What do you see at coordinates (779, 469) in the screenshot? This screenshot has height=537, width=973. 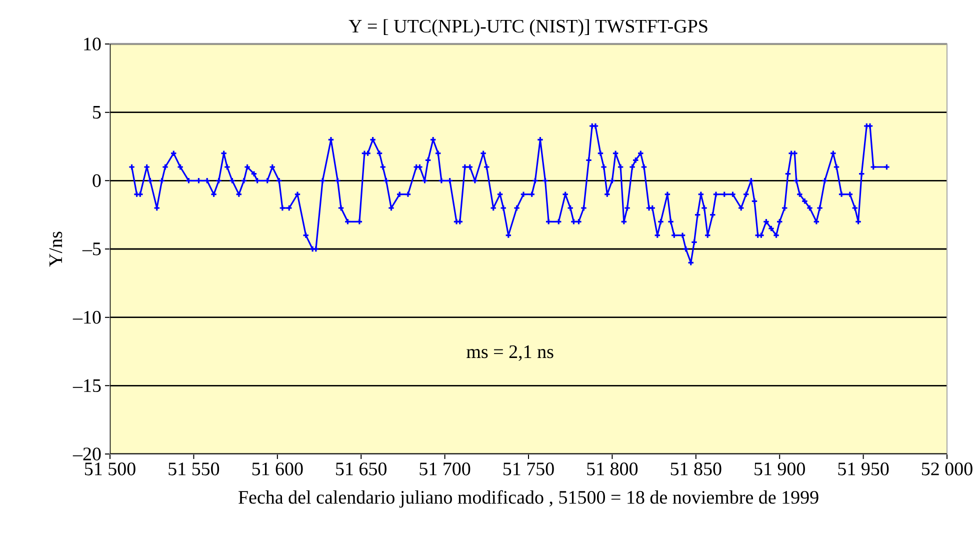 I see `x-tick-label: 51 900` at bounding box center [779, 469].